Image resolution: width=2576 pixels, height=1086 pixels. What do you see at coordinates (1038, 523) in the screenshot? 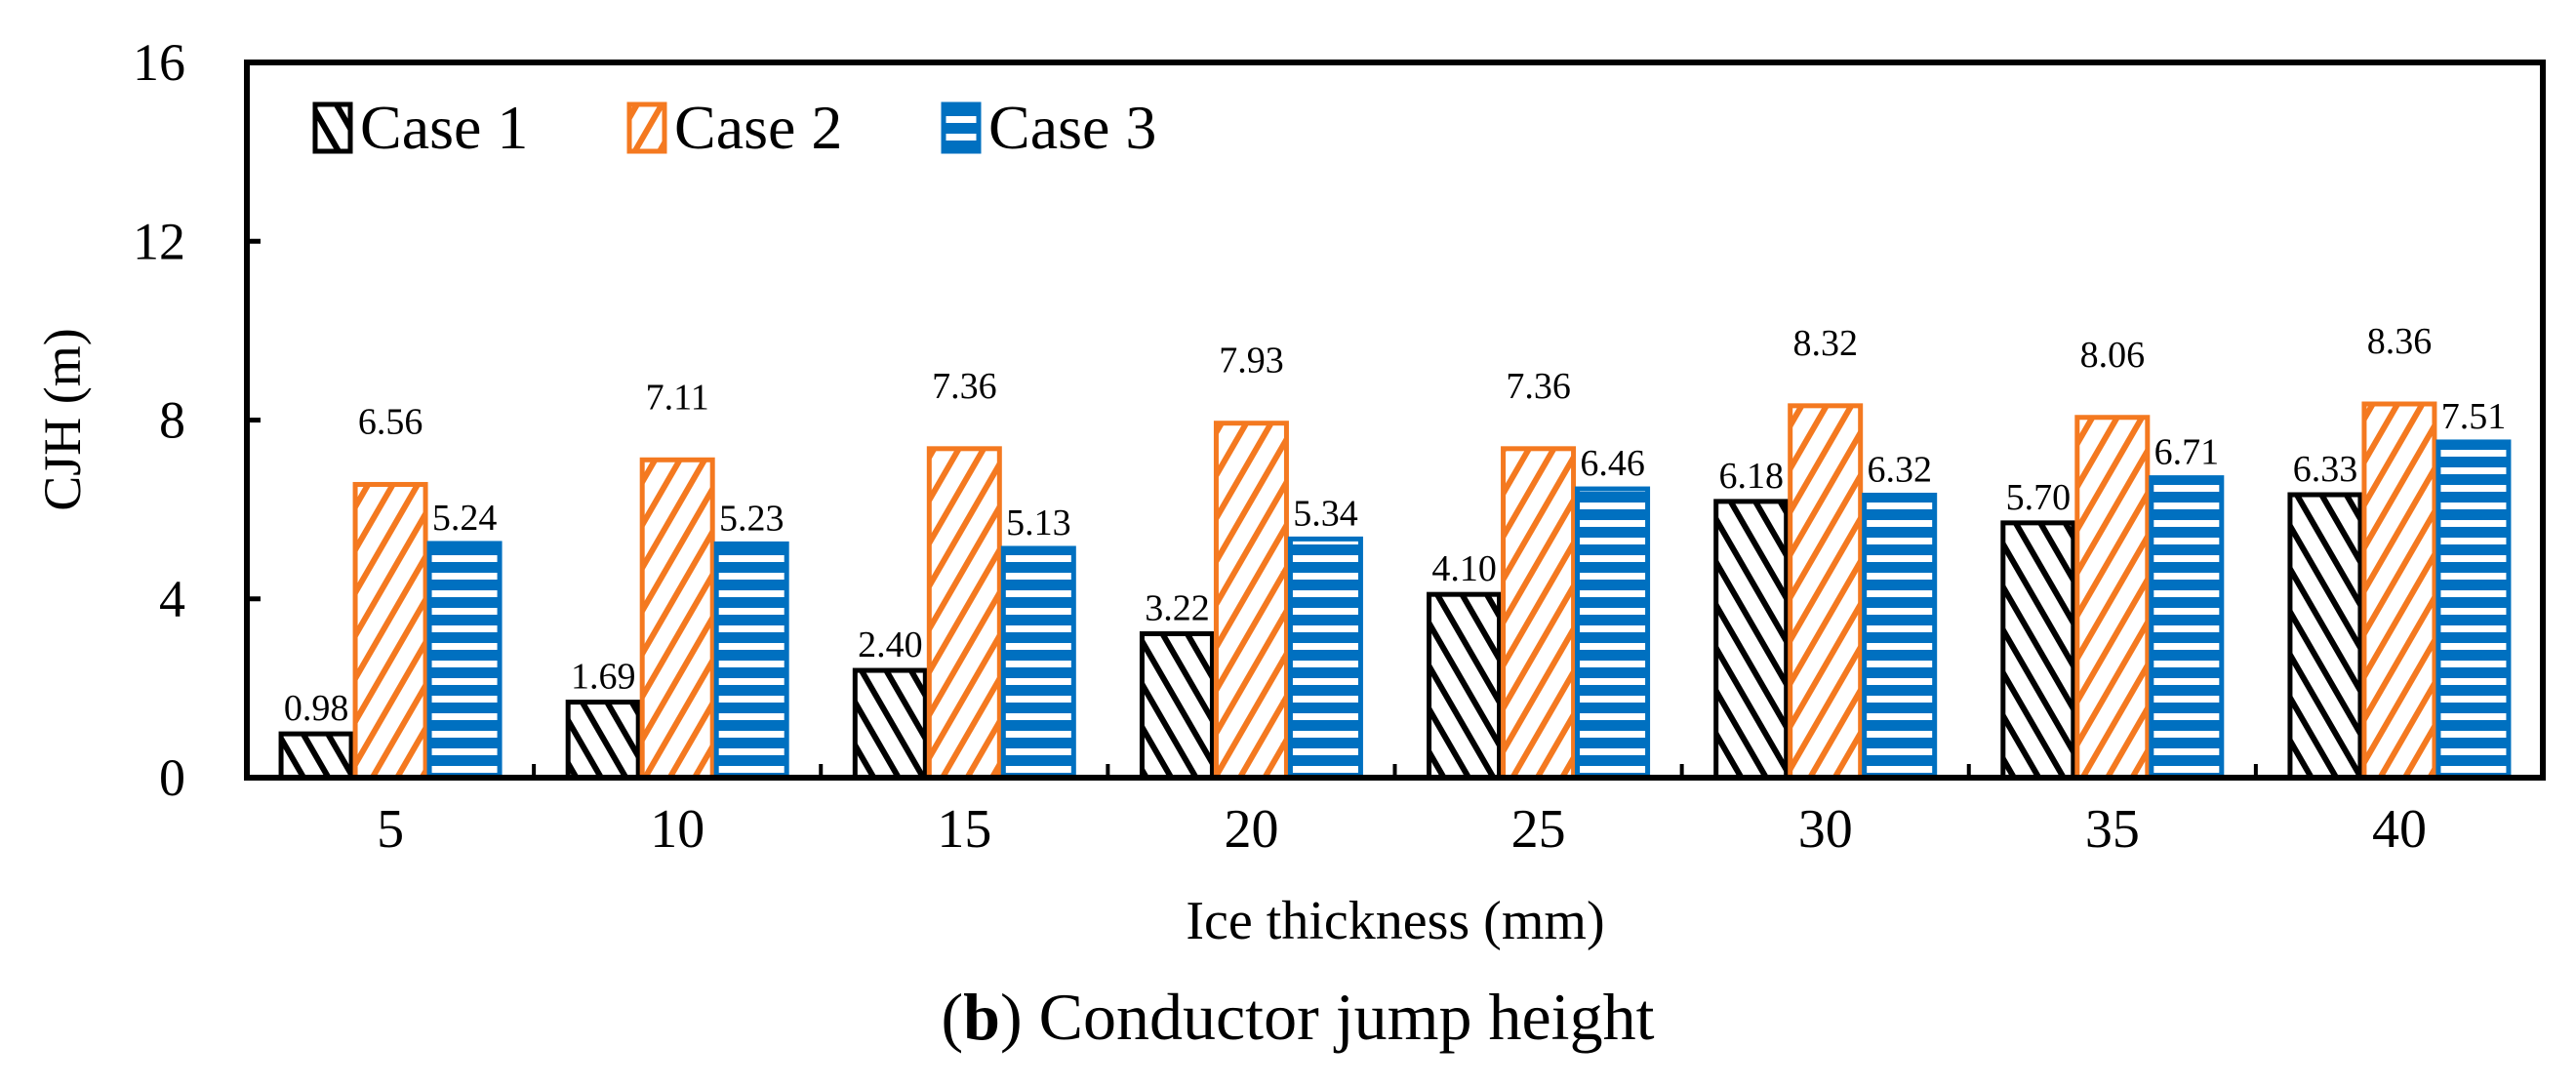
I see `data-label: 5.13` at bounding box center [1038, 523].